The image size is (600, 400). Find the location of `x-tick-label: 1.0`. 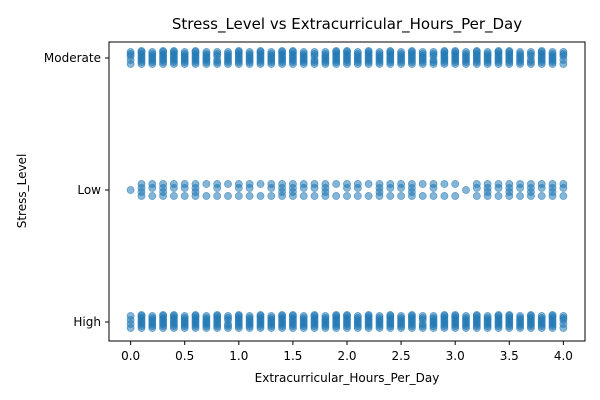

x-tick-label: 1.0 is located at coordinates (238, 356).